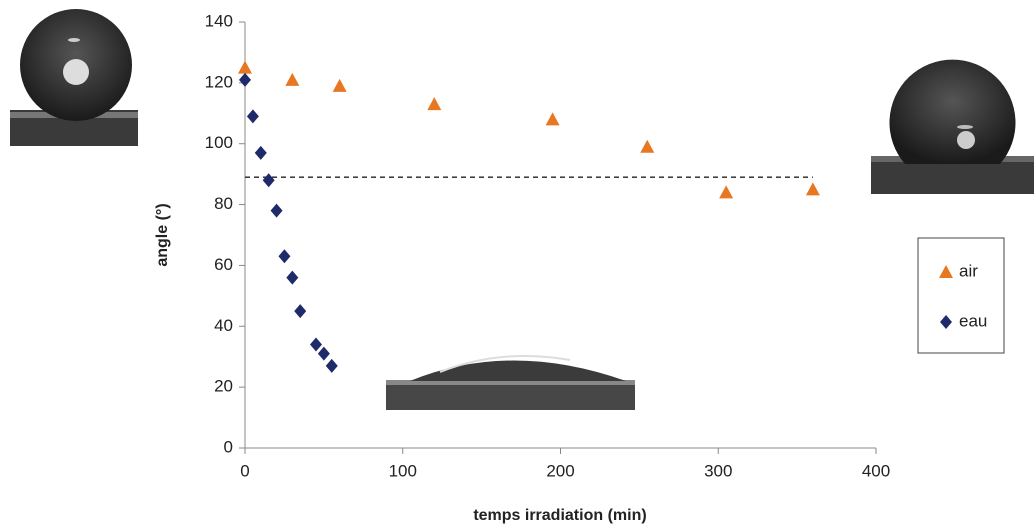 The height and width of the screenshot is (528, 1034). I want to click on y-tick-label: 0, so click(228, 446).